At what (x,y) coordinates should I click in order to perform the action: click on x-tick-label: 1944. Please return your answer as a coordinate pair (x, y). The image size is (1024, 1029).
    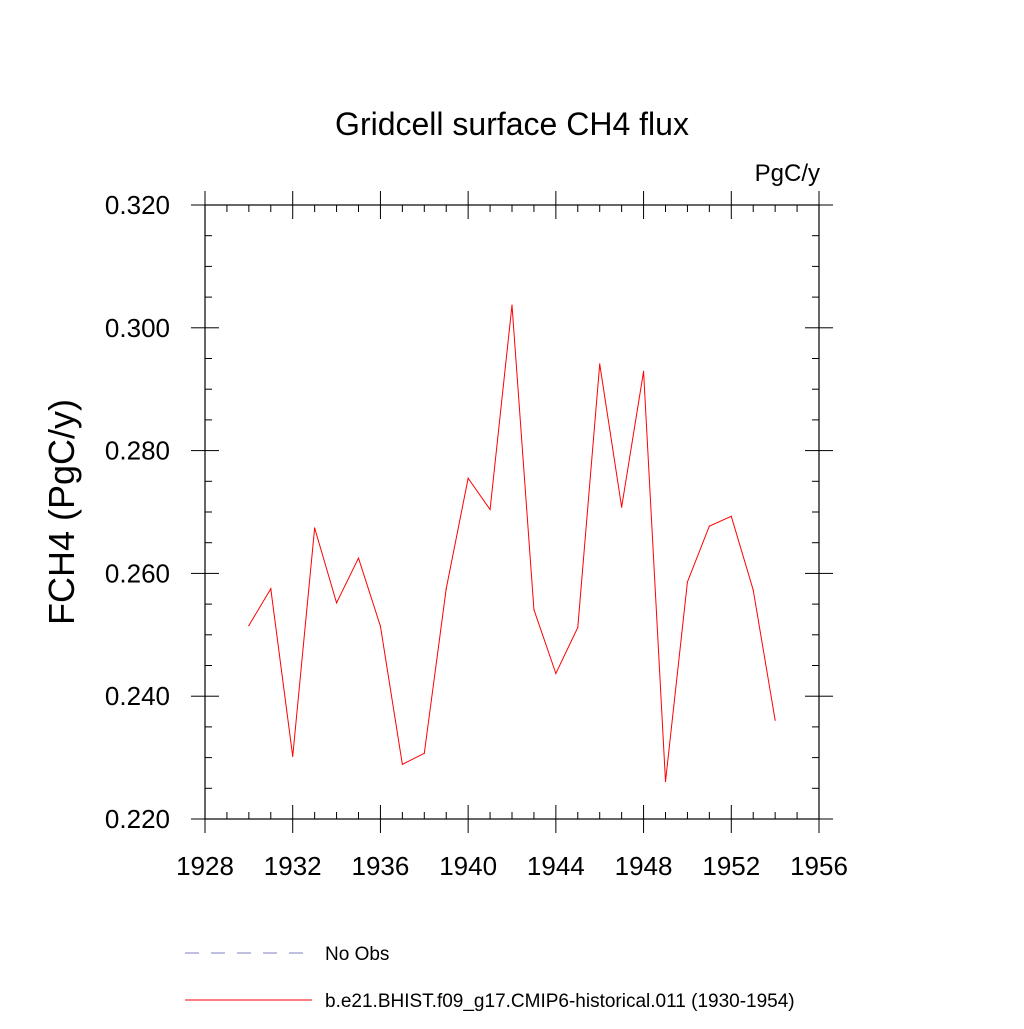
    Looking at the image, I should click on (556, 866).